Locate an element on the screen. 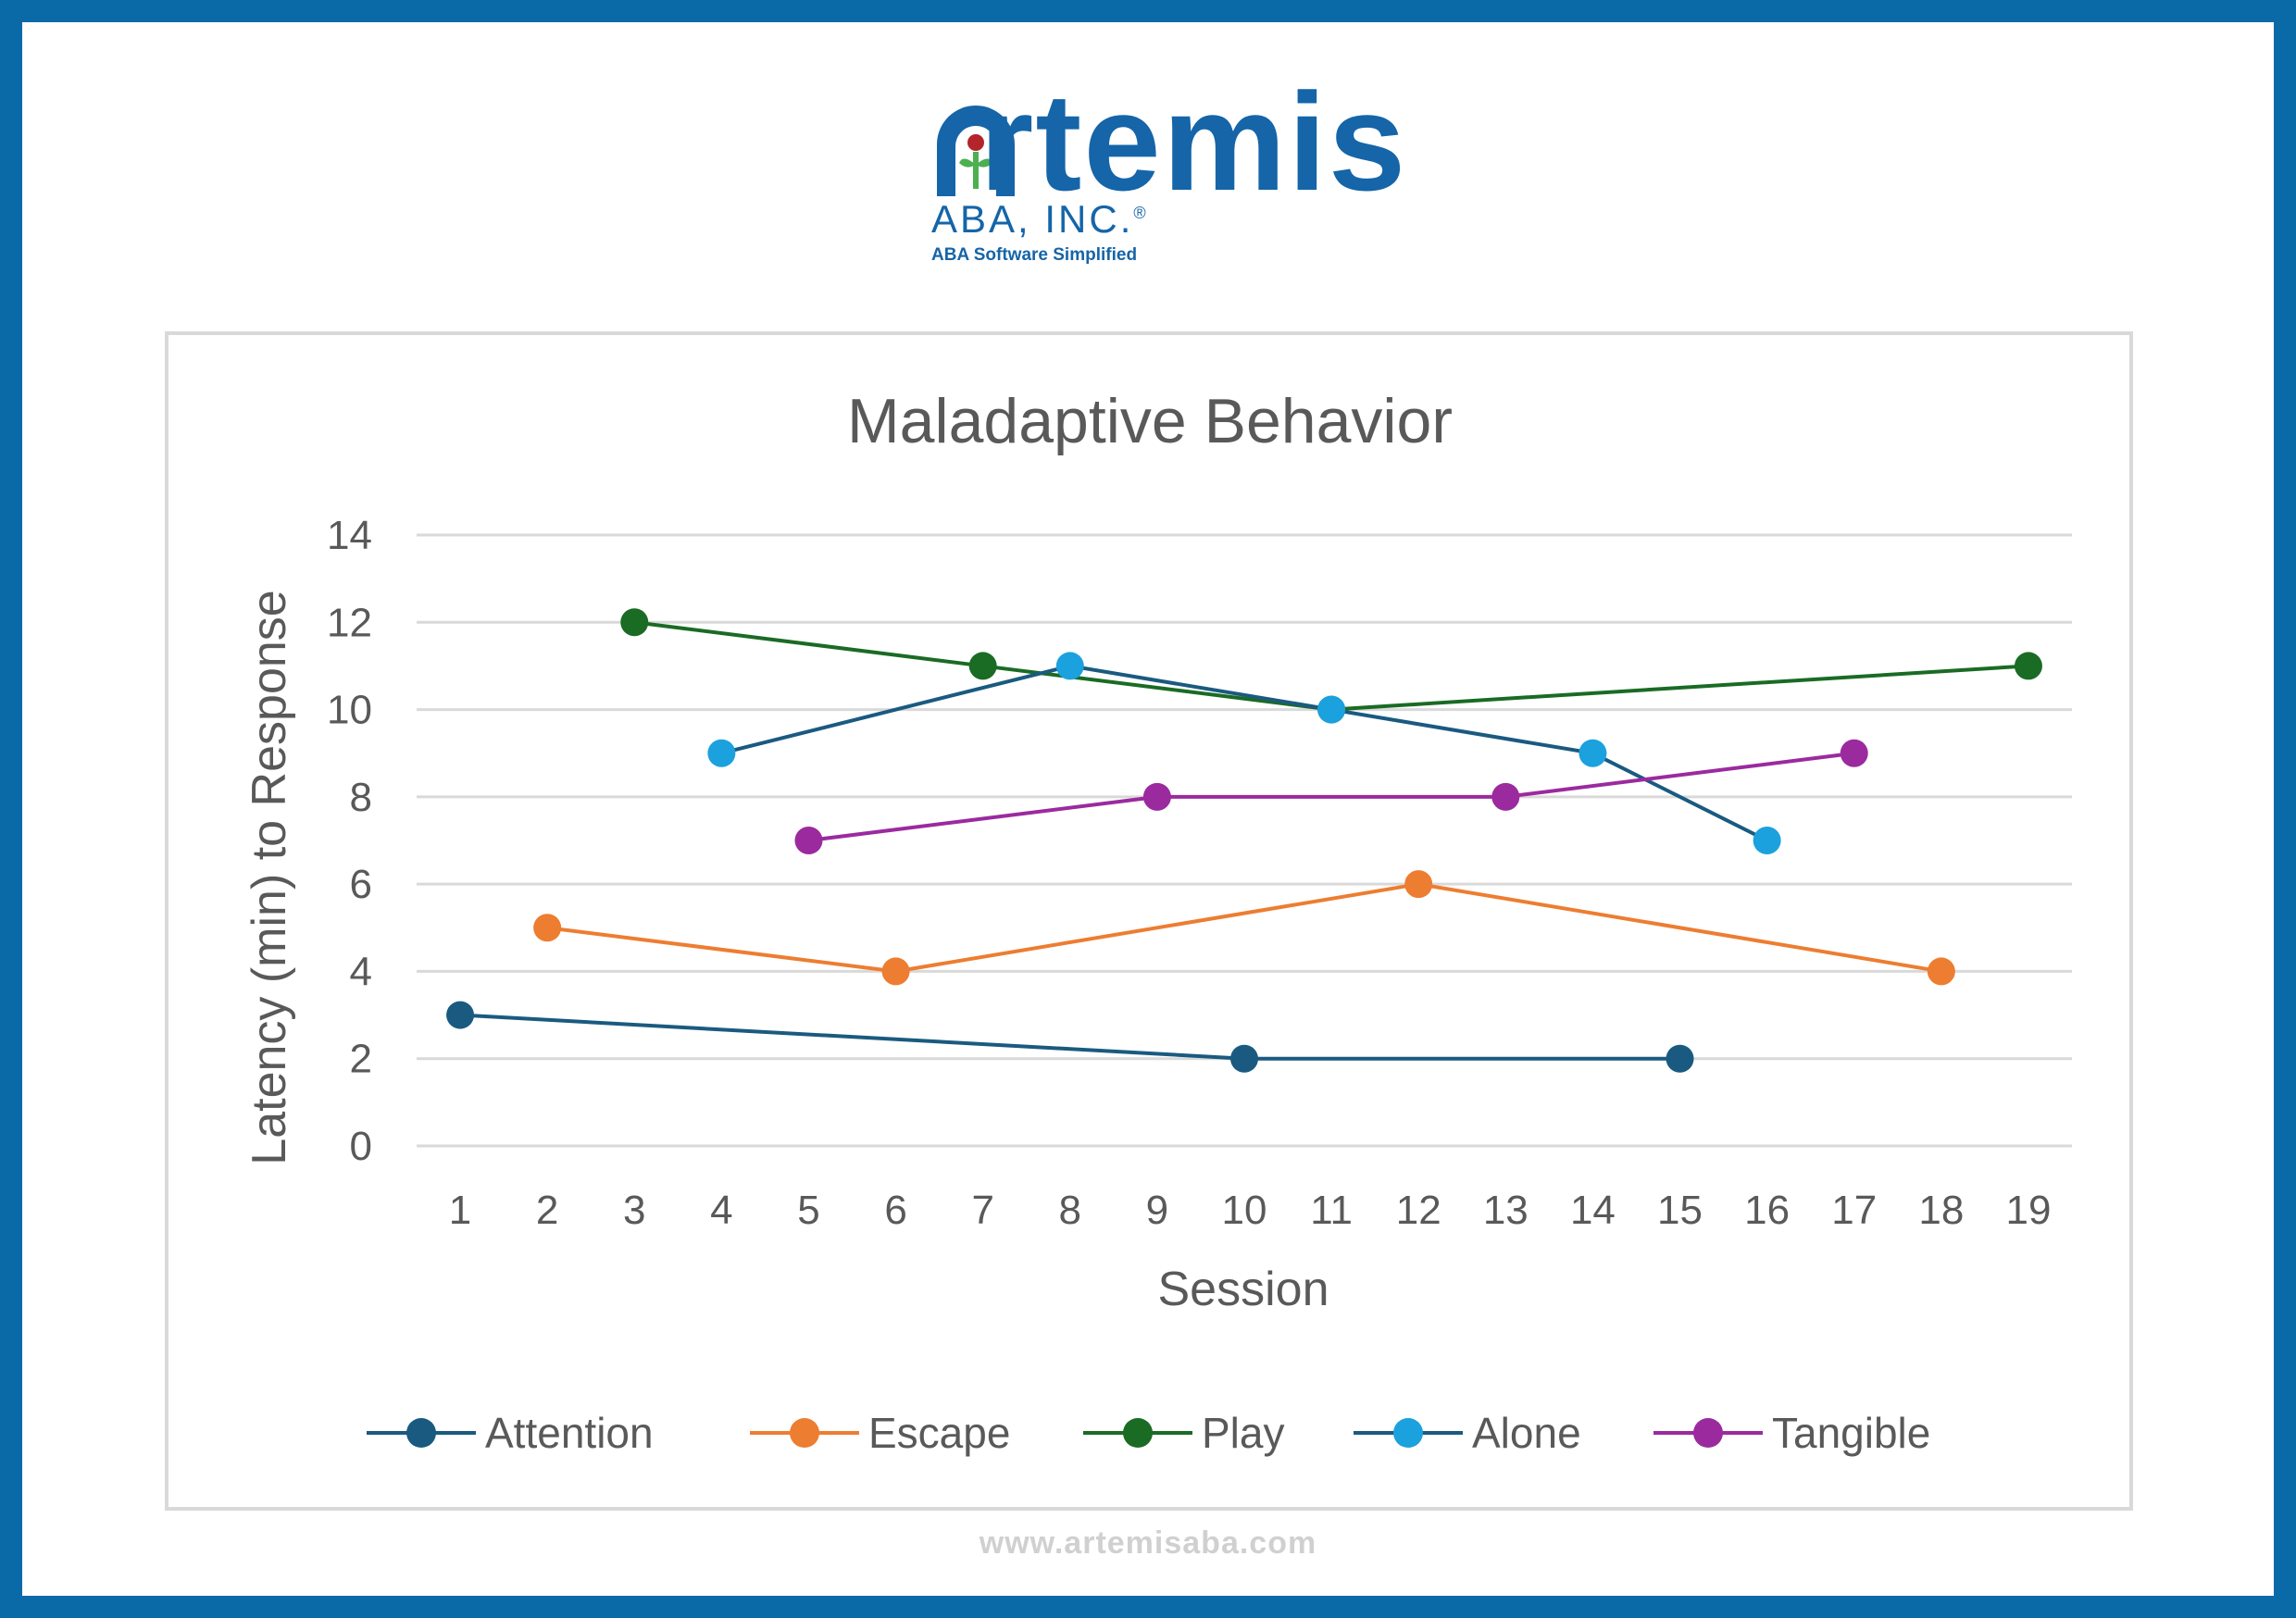 This screenshot has height=1618, width=2296. x-tick-label: 6 is located at coordinates (895, 1210).